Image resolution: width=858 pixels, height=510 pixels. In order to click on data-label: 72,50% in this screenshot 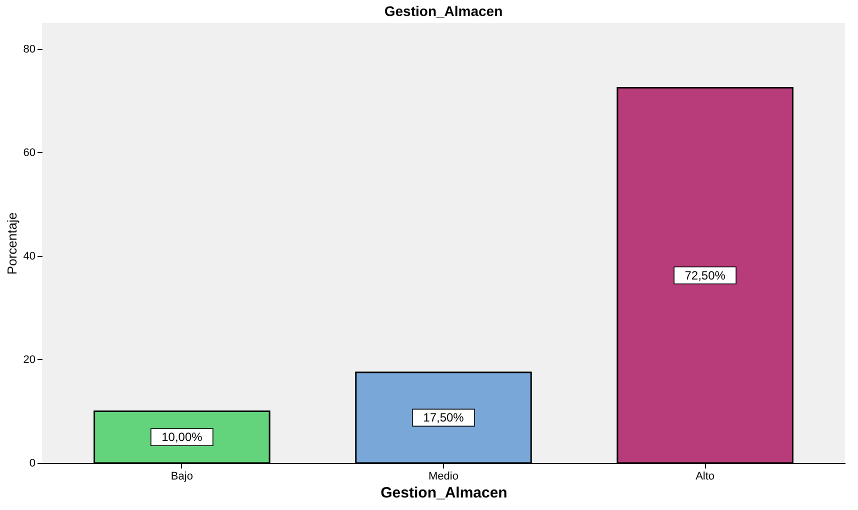, I will do `click(705, 275)`.